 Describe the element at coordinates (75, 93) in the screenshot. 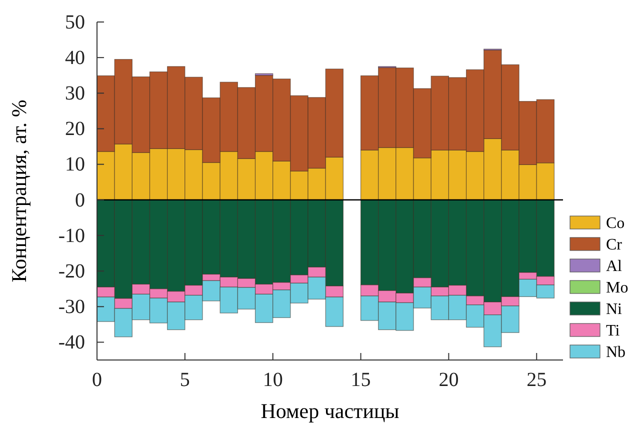

I see `y-tick-label: 30` at that location.